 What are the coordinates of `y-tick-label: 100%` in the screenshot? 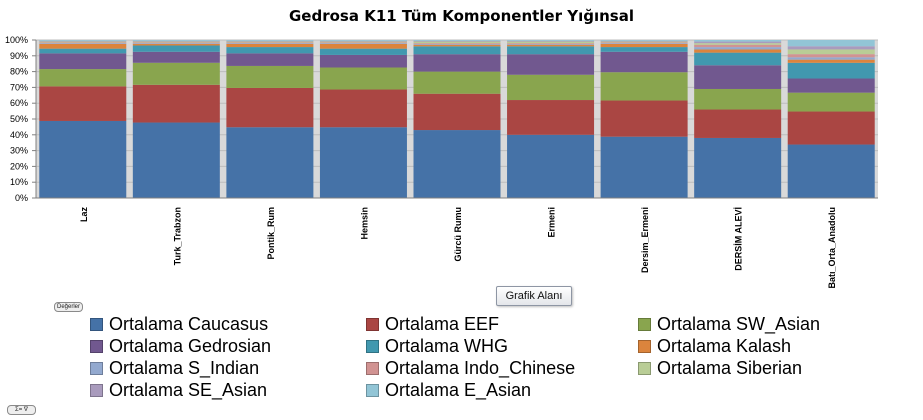 It's located at (16, 40).